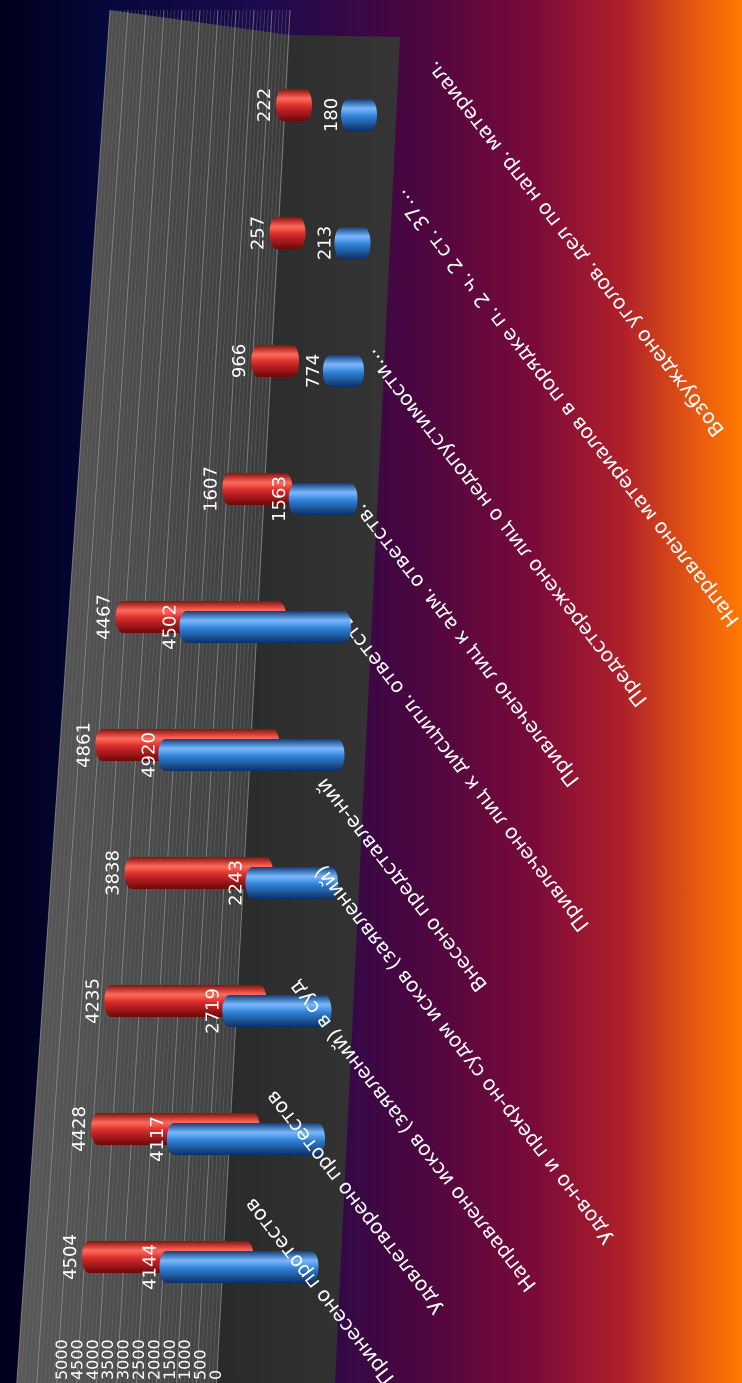  I want to click on data-label-series-2: 2243, so click(235, 883).